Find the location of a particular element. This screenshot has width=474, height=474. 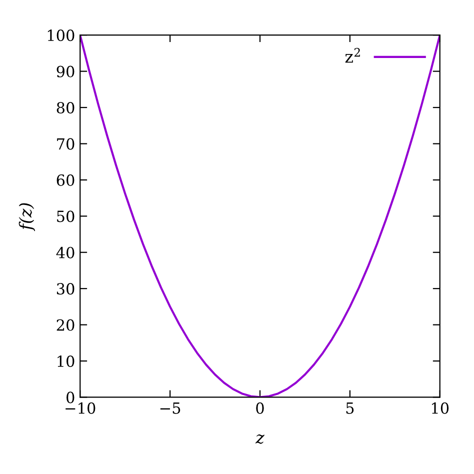

x-axis-title: z is located at coordinates (259, 439).